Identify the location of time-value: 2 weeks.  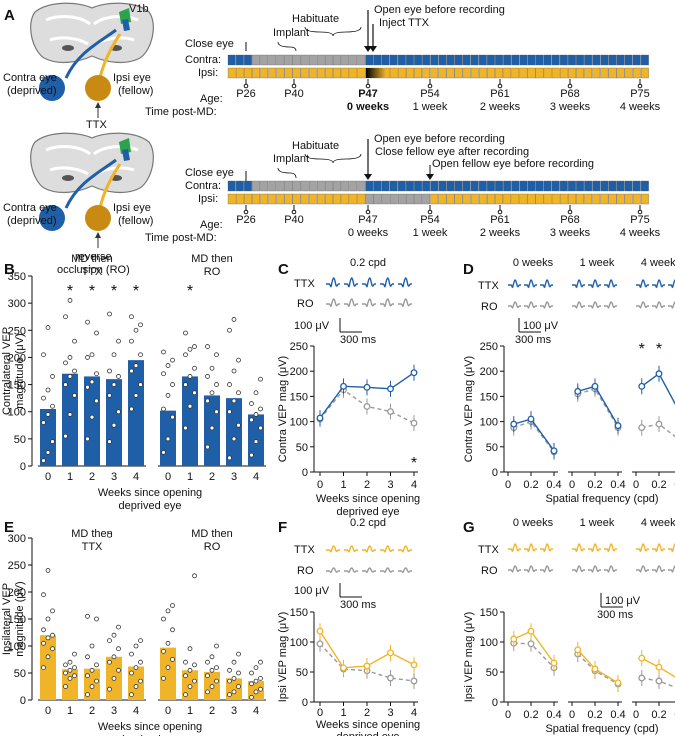
(500, 233).